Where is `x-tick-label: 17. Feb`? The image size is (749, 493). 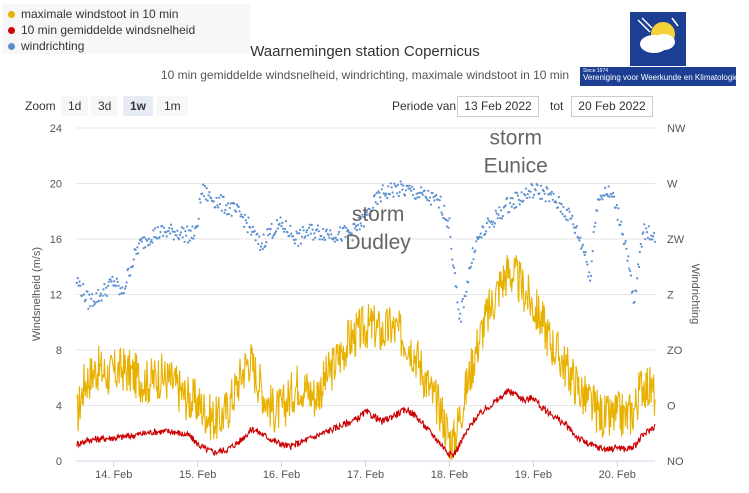
x-tick-label: 17. Feb is located at coordinates (365, 475).